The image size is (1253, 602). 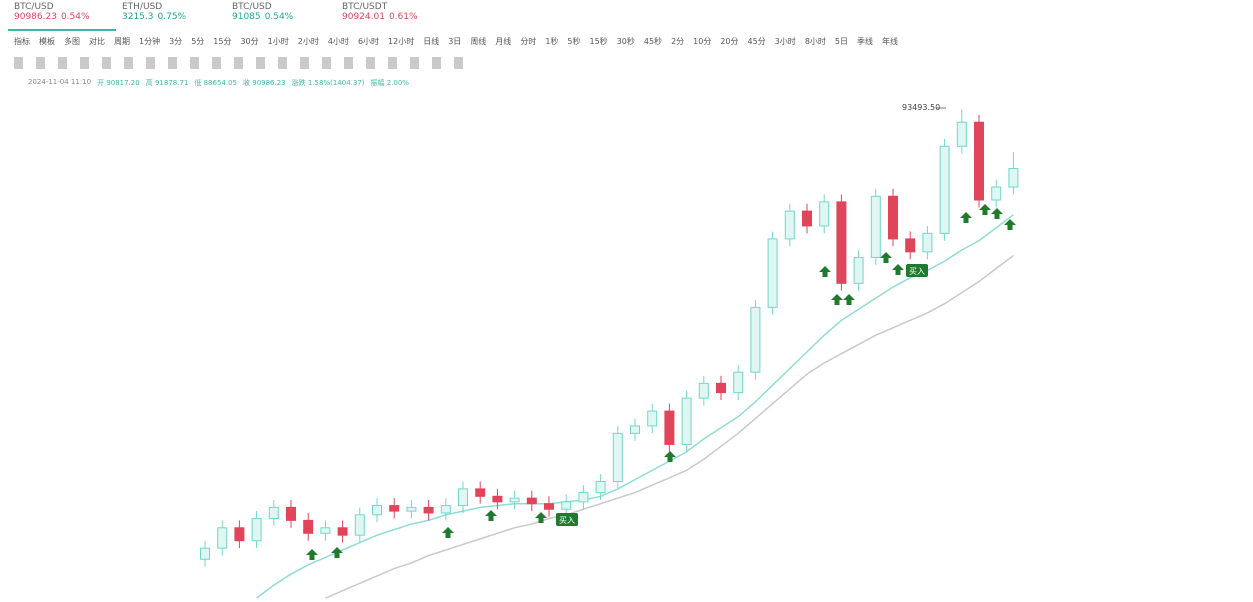 I want to click on toolbar-item: 年线, so click(x=890, y=41).